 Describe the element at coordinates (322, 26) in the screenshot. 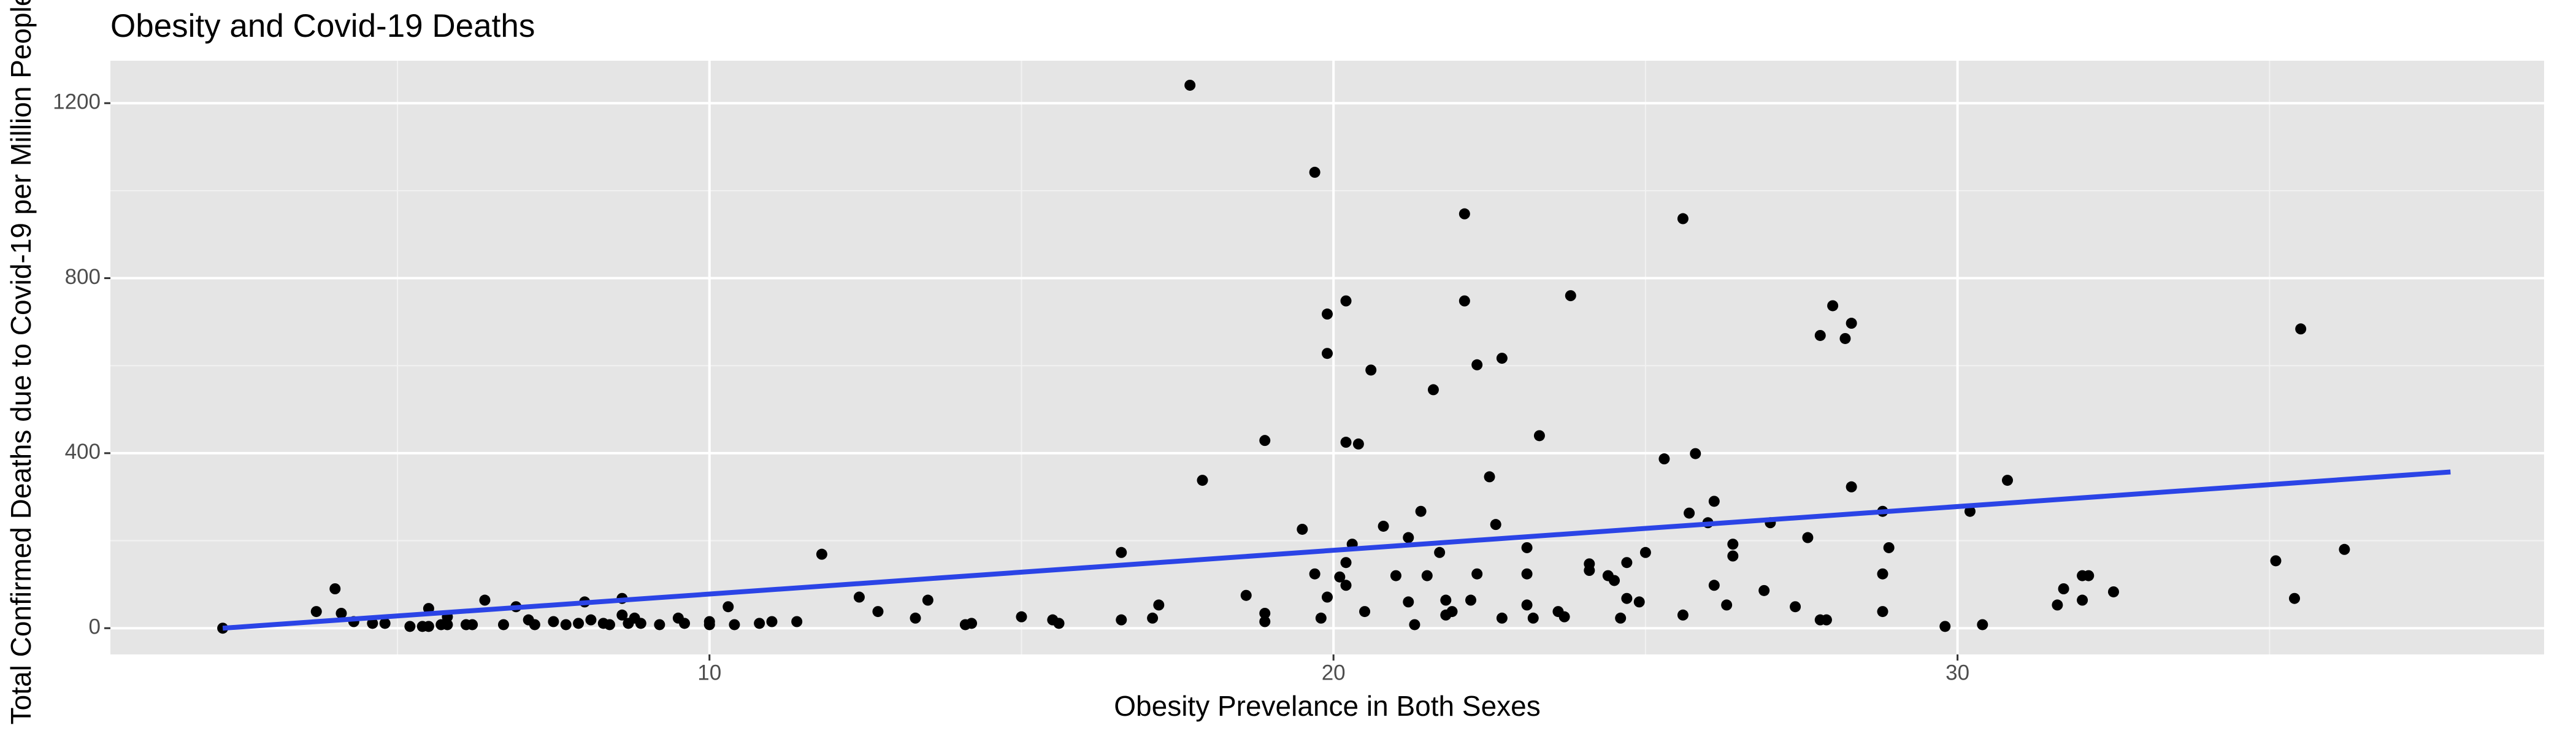

I see `chart-title: Obesity and Covid-19 Deaths` at that location.